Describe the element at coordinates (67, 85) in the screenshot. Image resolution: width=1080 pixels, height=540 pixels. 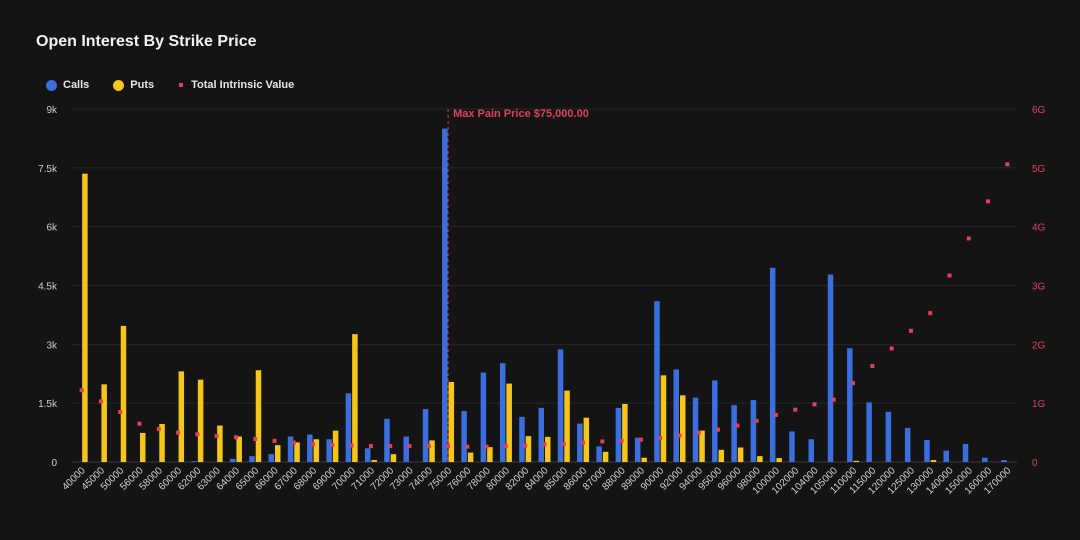
I see `legend-item-calls: Calls` at that location.